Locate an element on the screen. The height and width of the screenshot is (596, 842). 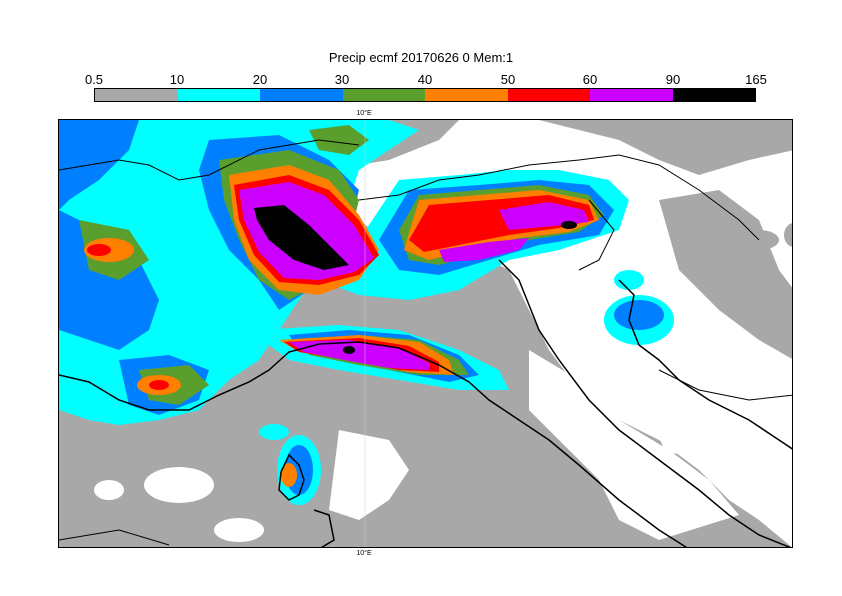
chart-title: Precip ecmf 20170626 0 Mem:1 is located at coordinates (421, 57).